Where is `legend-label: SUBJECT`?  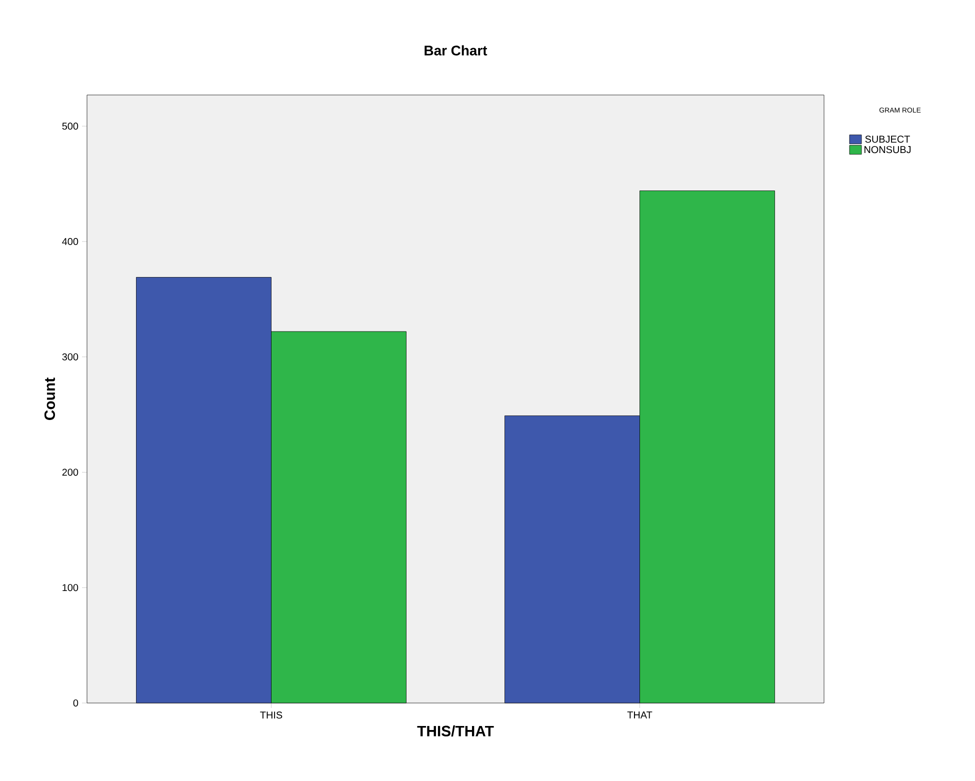 legend-label: SUBJECT is located at coordinates (887, 139).